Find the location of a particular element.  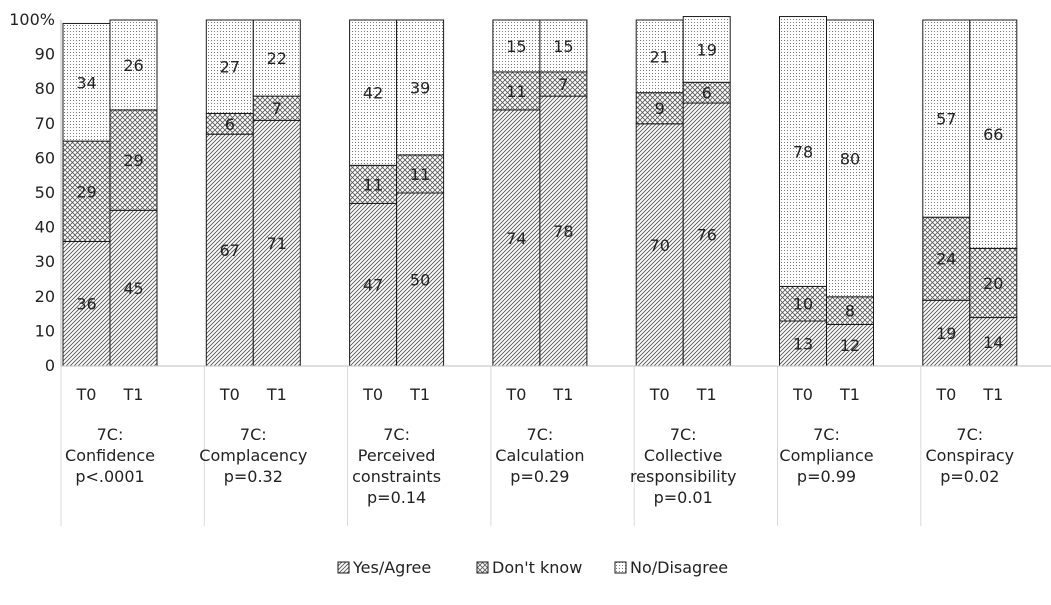

data-label: 24 is located at coordinates (946, 259).